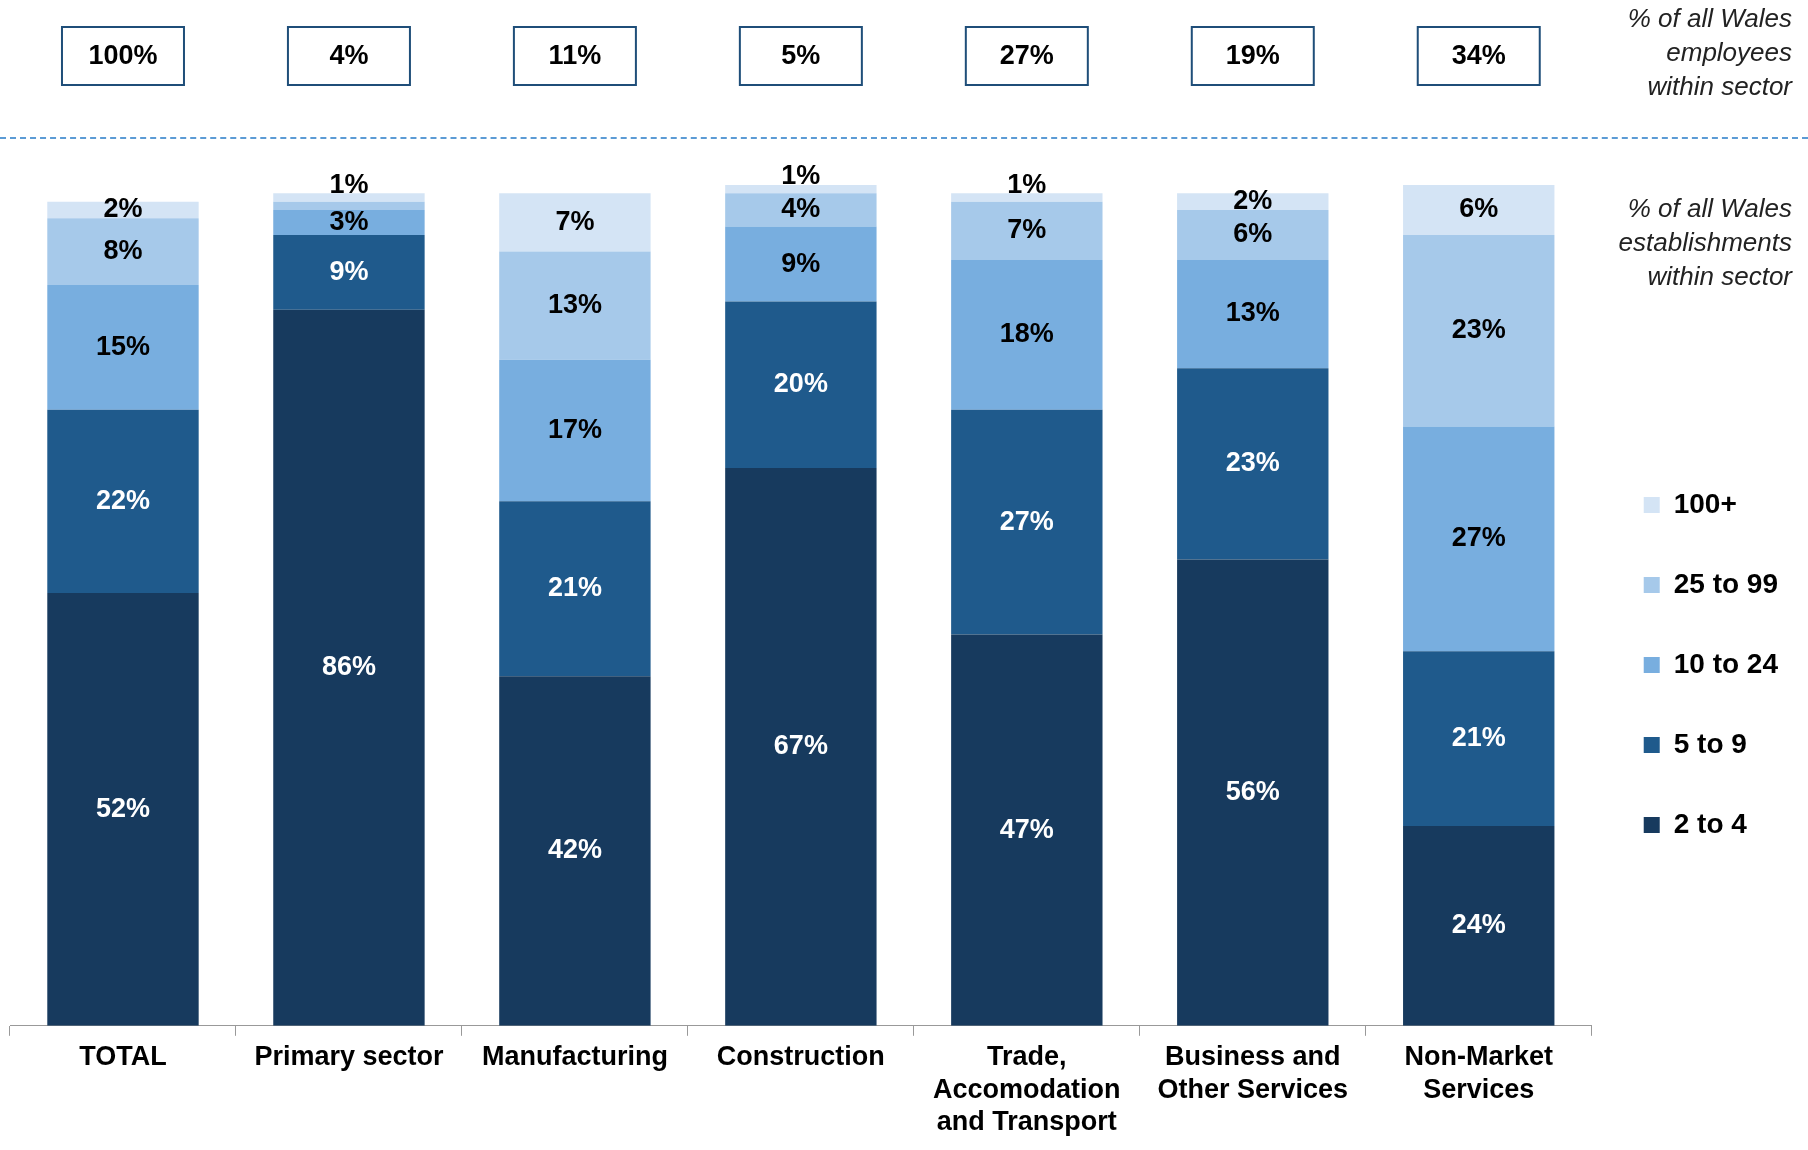  Describe the element at coordinates (123, 55) in the screenshot. I see `text: 100%` at that location.